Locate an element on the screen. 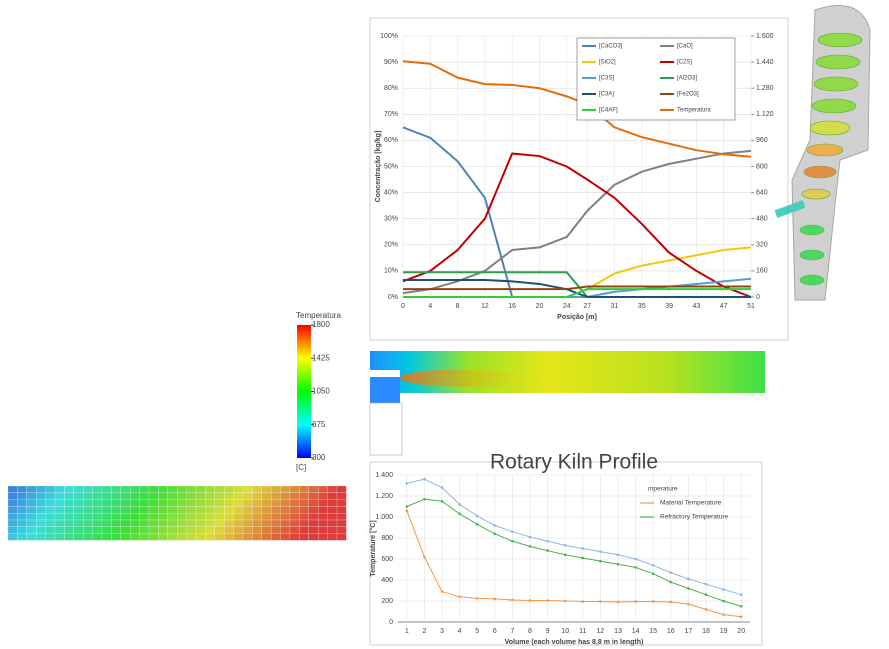 The width and height of the screenshot is (889, 649). x-tick-label: 47 is located at coordinates (724, 306).